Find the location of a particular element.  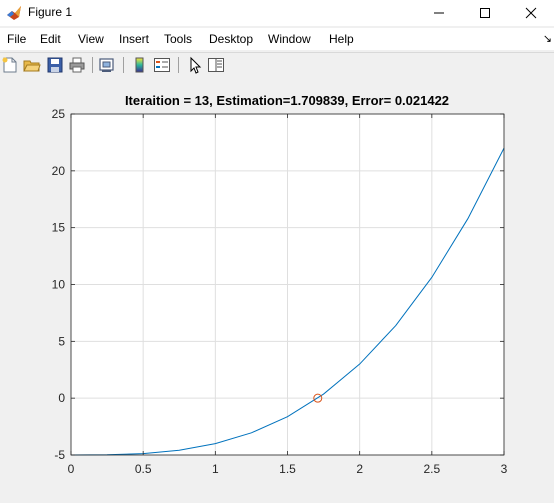

menu-separator is located at coordinates (277, 52).